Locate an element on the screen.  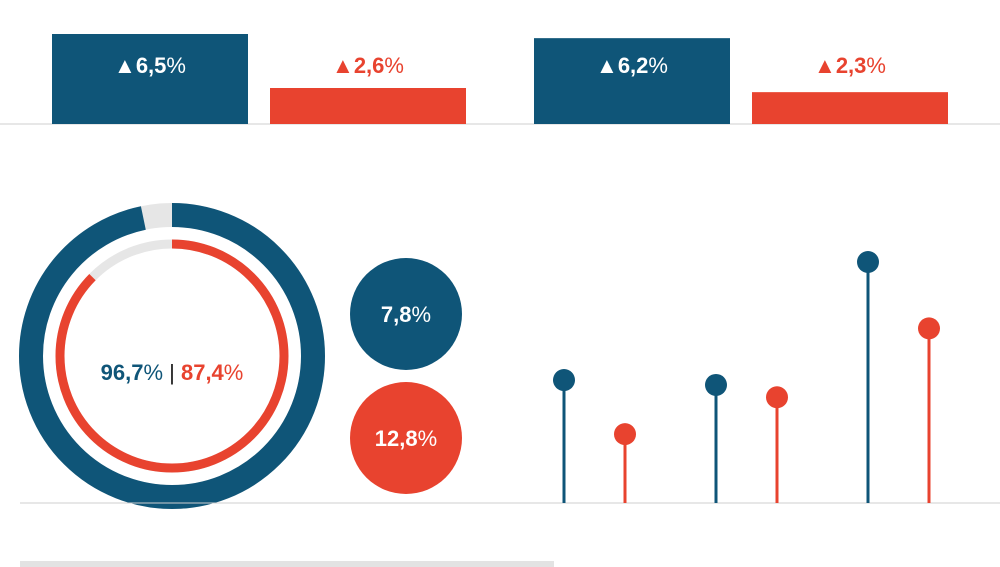
growth-value-label-1-1-part-0: ▲ is located at coordinates (825, 65).